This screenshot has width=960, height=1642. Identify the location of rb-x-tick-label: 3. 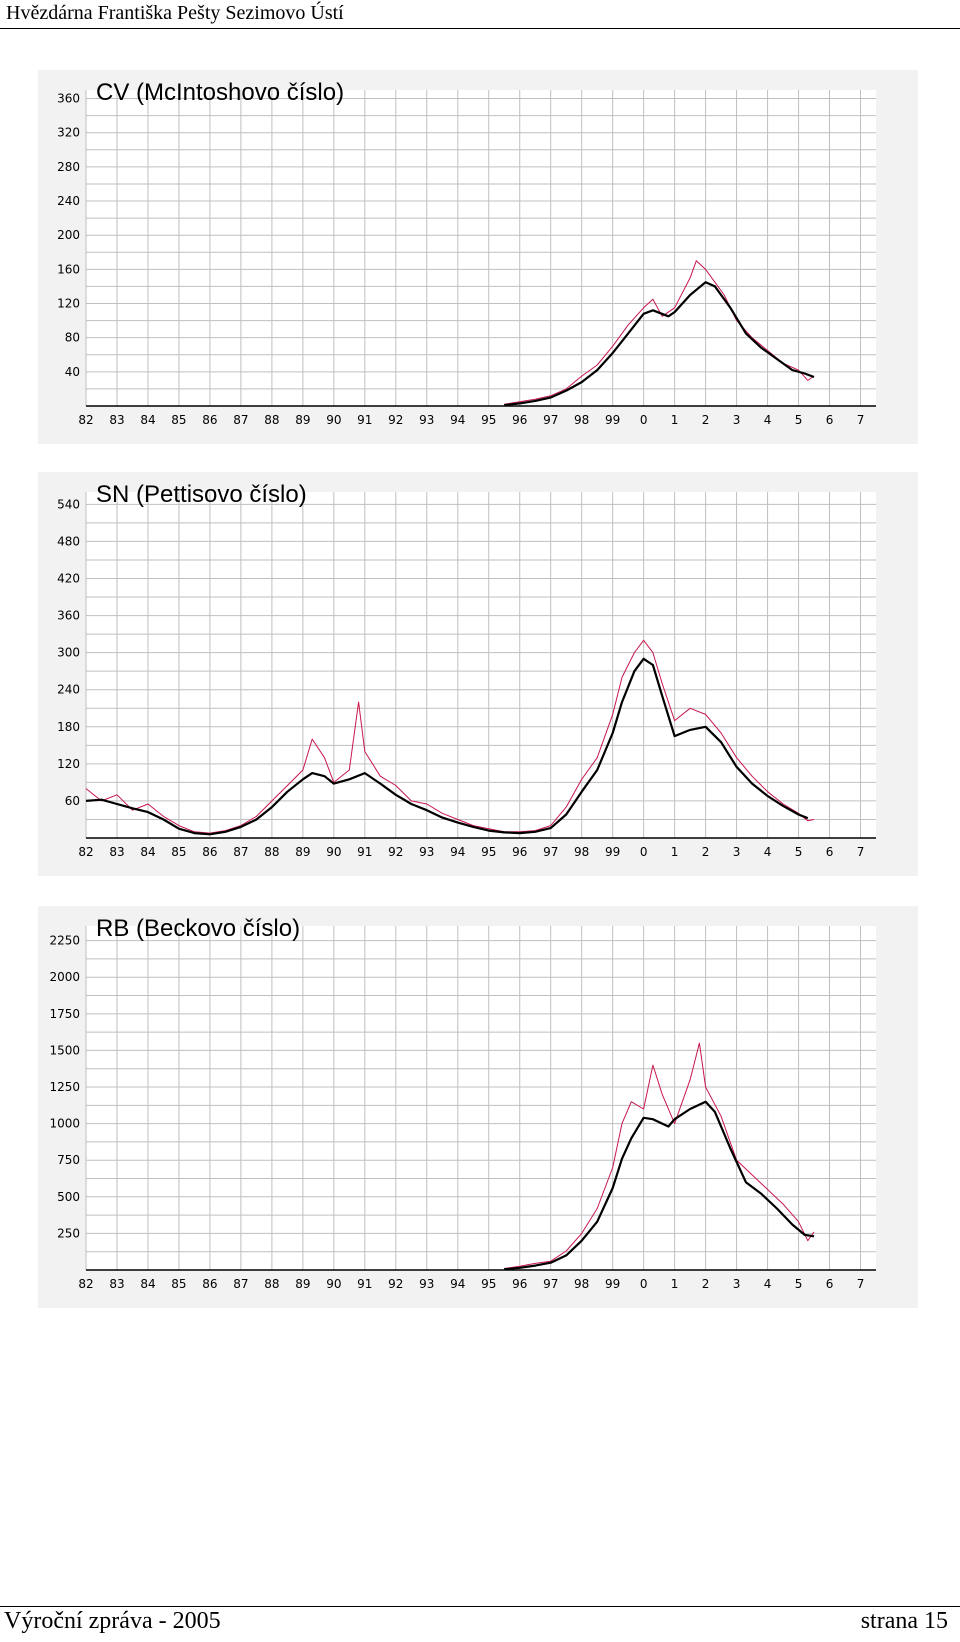
(737, 1284).